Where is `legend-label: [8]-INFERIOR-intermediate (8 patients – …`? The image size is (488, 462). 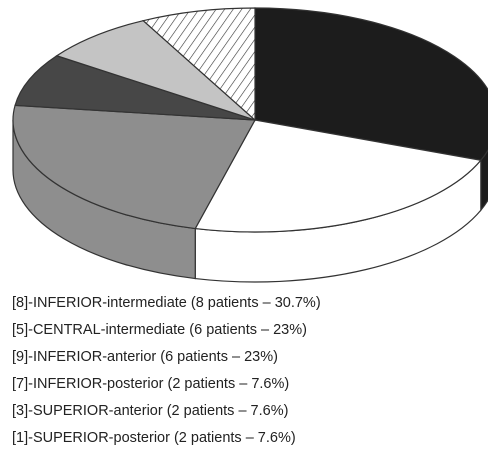
legend-label: [8]-INFERIOR-intermediate (8 patients – … is located at coordinates (166, 303).